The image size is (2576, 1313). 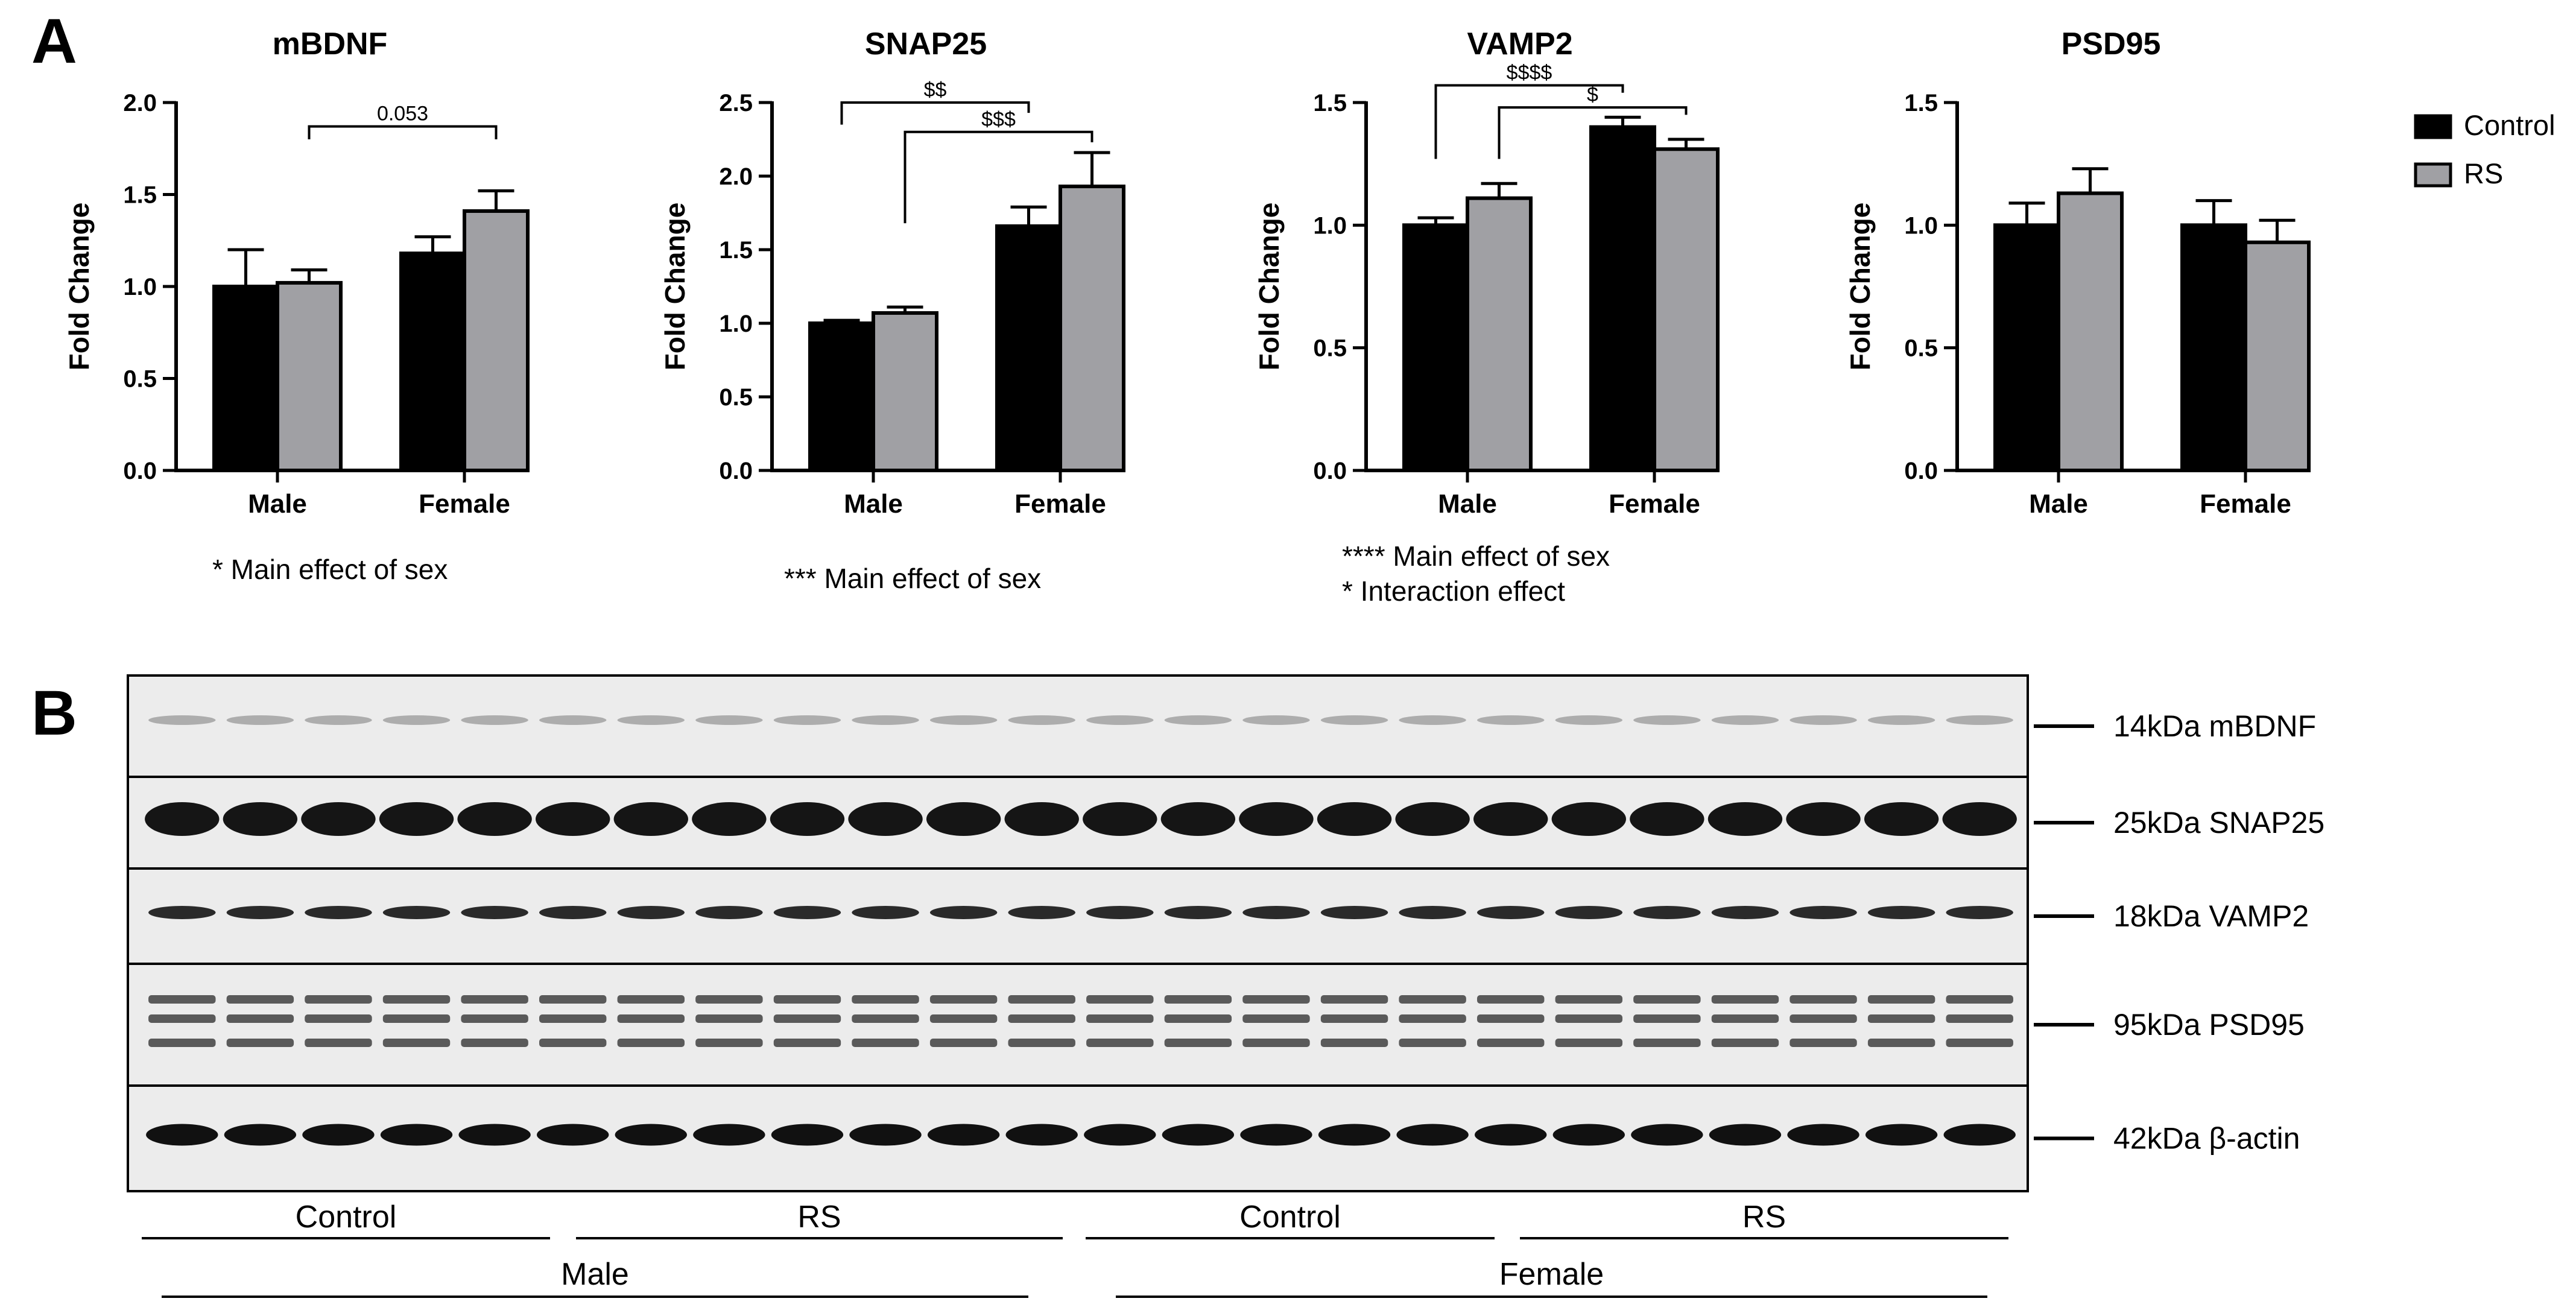 I want to click on panel-label-b: B, so click(x=54, y=713).